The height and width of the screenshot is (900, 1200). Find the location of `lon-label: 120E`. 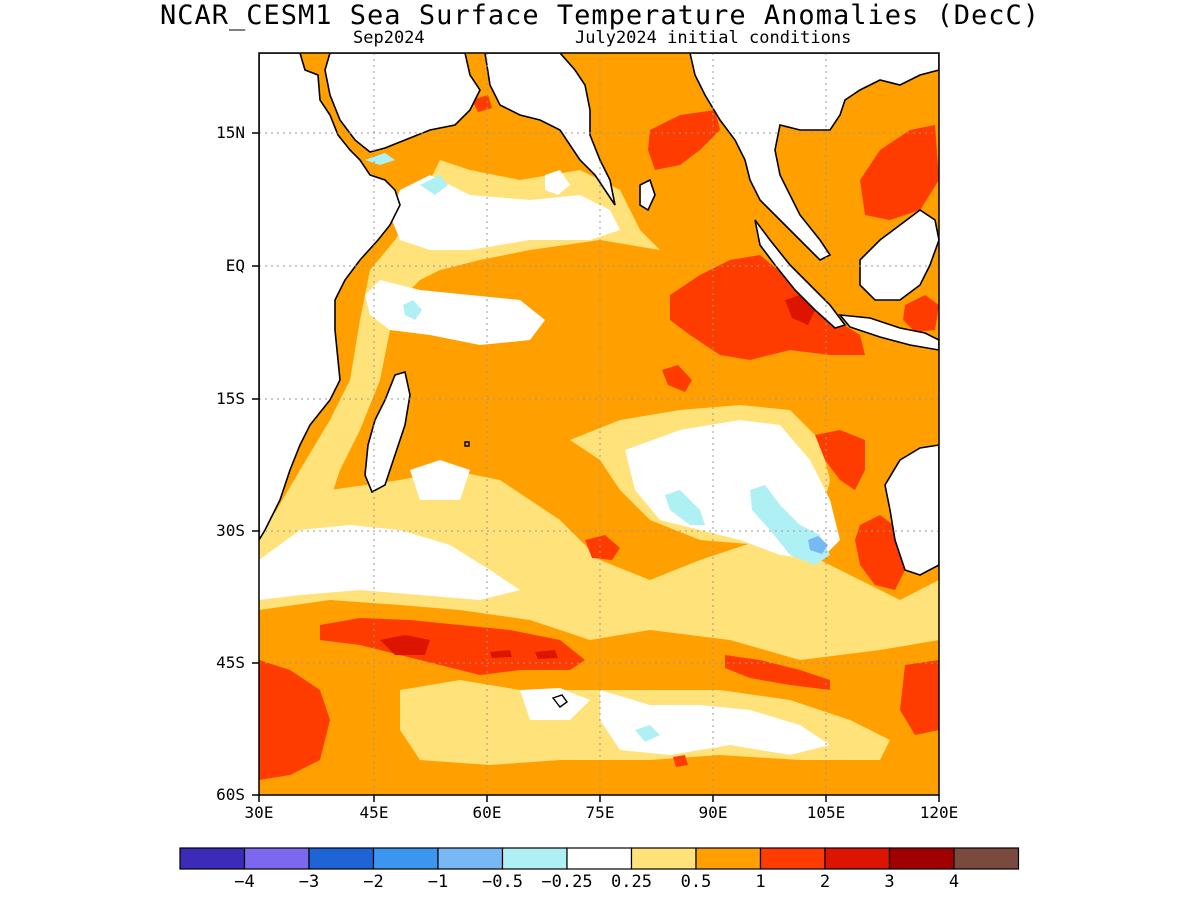

lon-label: 120E is located at coordinates (939, 812).